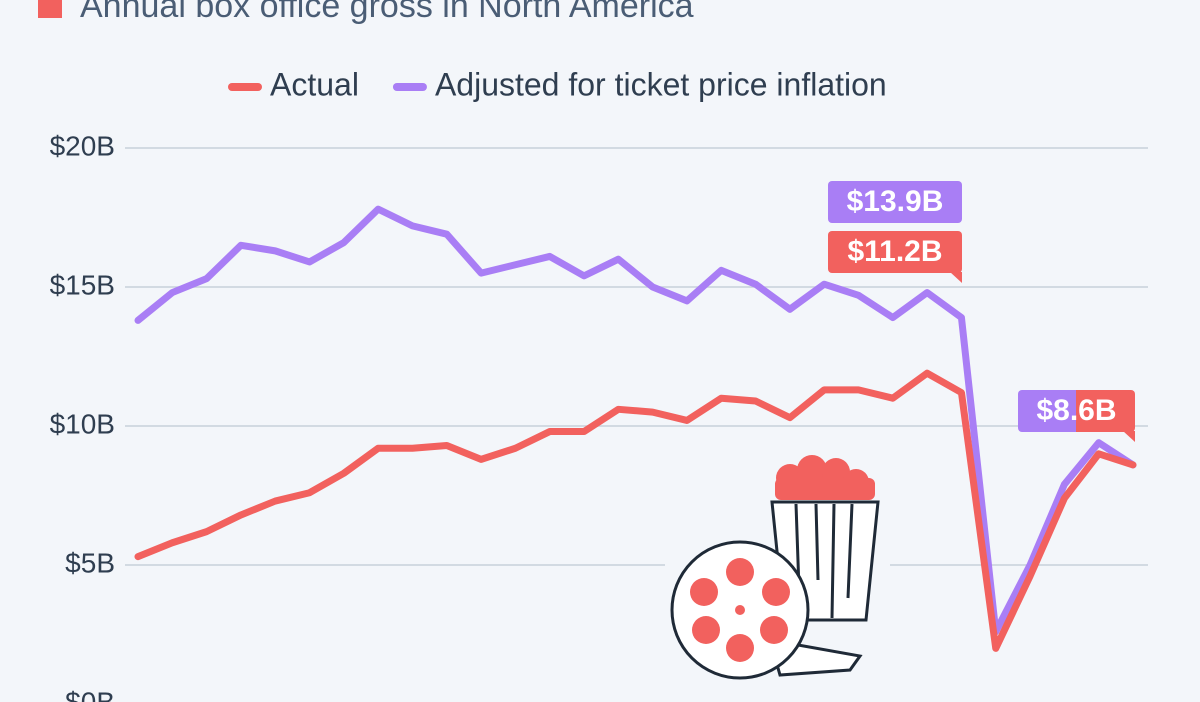 Image resolution: width=1200 pixels, height=702 pixels. I want to click on y-tick-label: $20B, so click(82, 145).